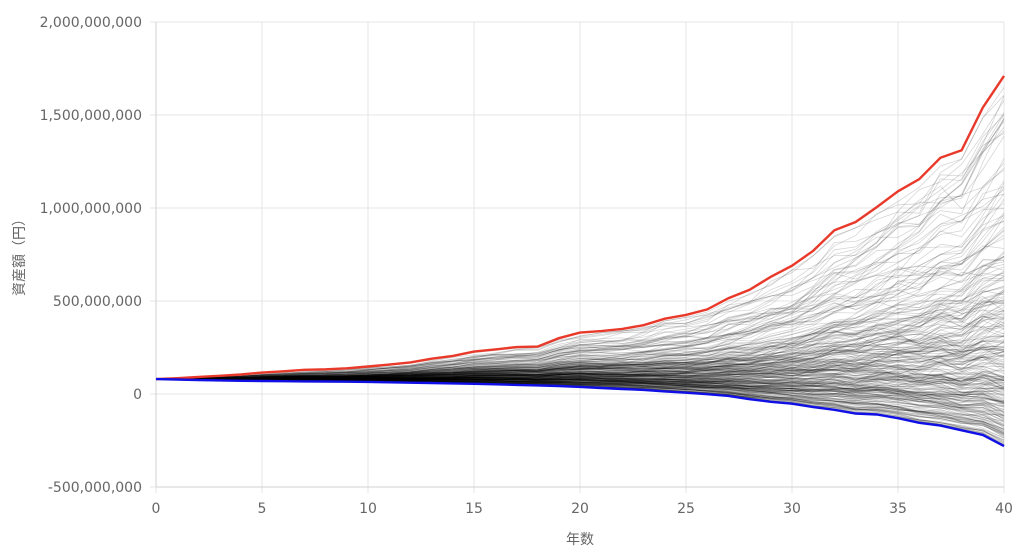 Image resolution: width=1024 pixels, height=553 pixels. Describe the element at coordinates (580, 540) in the screenshot. I see `x-axis-title: 年数` at that location.